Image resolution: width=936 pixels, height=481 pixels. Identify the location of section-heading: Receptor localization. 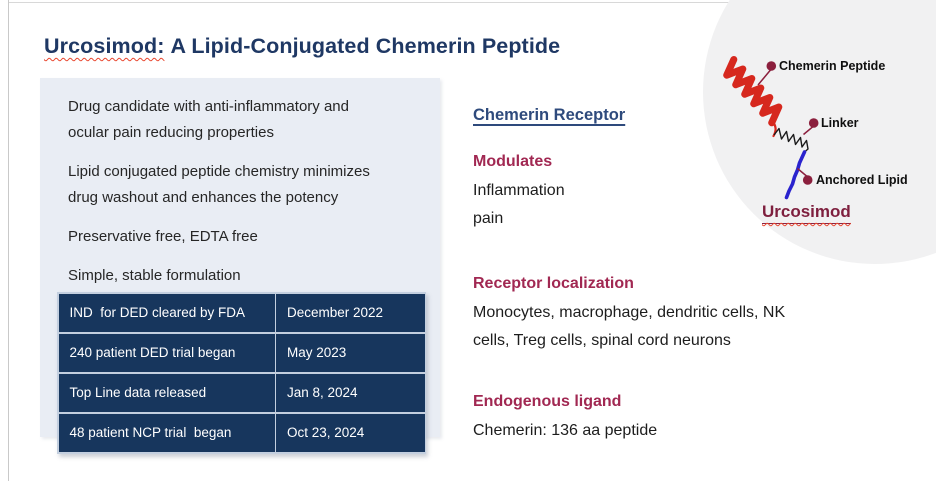
(553, 283).